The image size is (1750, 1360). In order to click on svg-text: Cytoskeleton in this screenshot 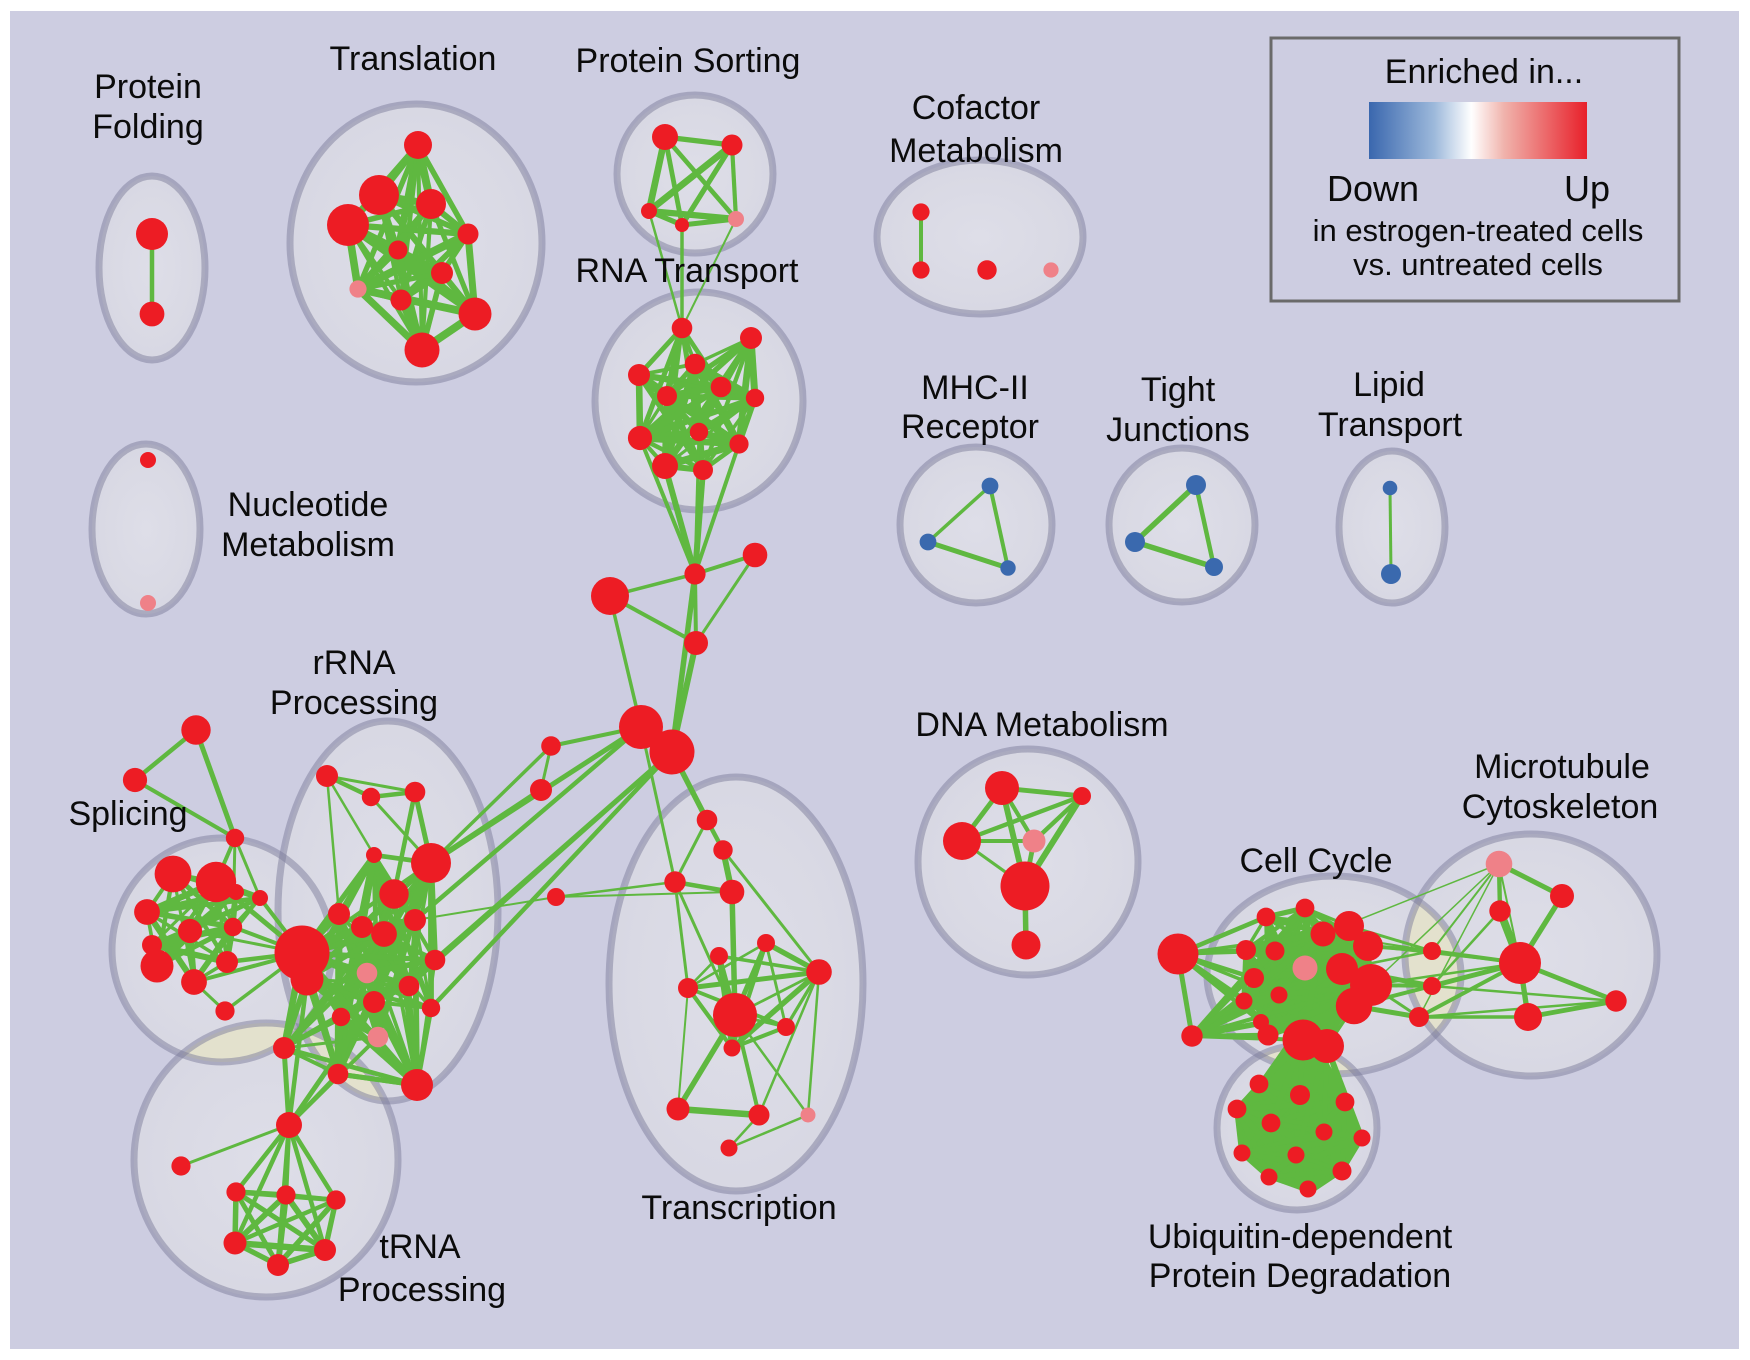, I will do `click(1560, 807)`.